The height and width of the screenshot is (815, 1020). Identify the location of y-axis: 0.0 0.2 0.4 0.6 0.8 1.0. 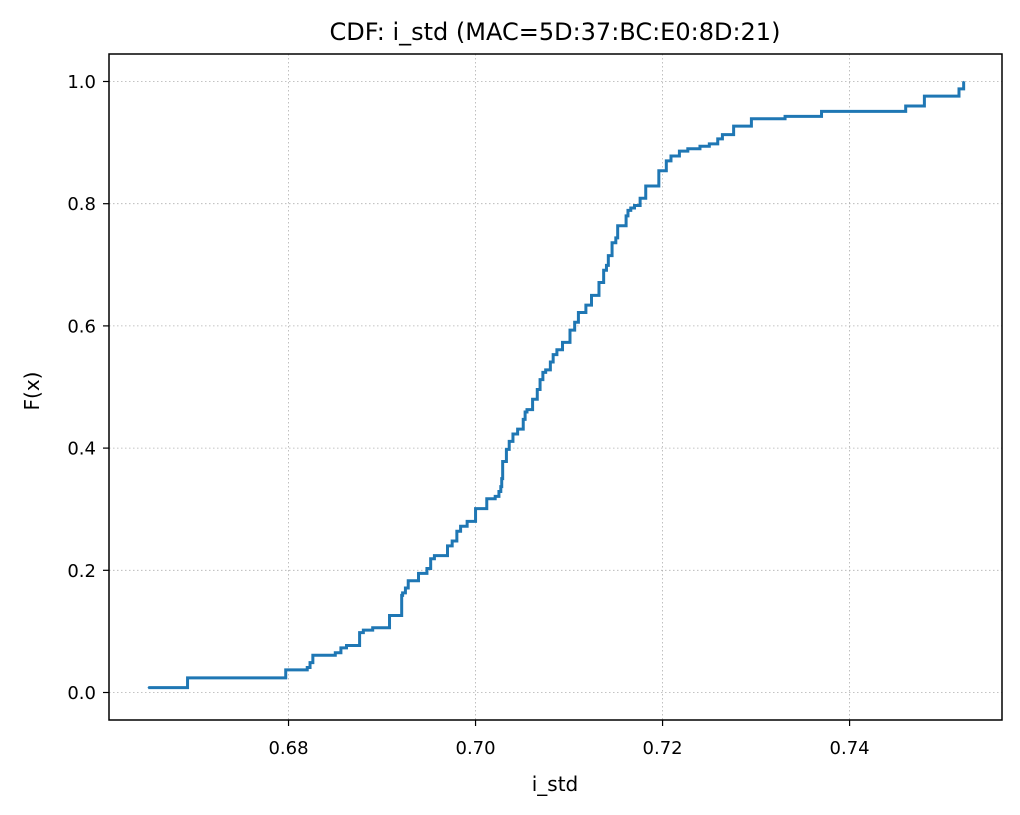
(88, 388).